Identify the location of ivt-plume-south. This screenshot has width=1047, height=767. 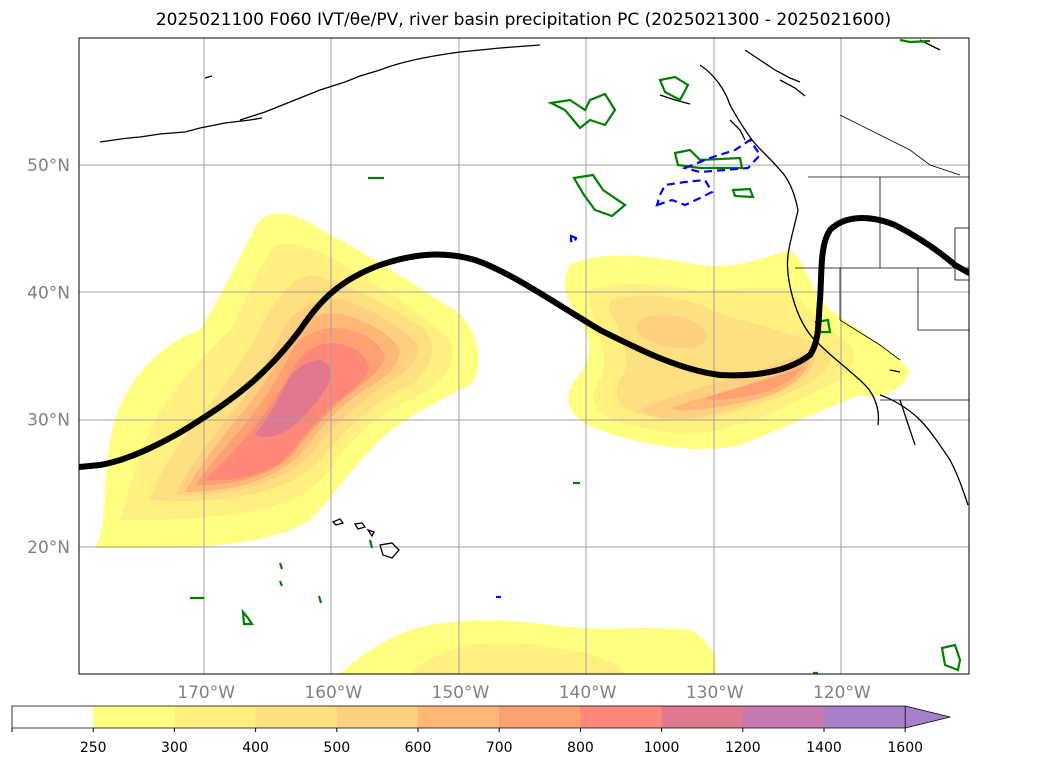
(528, 647).